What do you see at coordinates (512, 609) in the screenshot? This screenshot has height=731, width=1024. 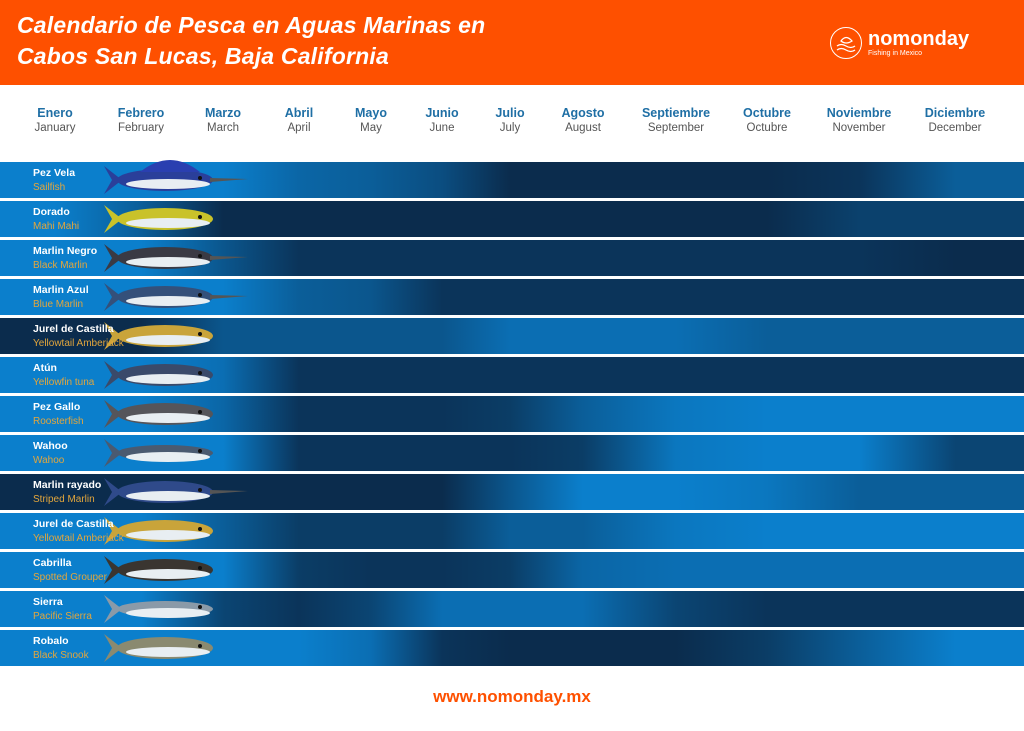 I see `species-row: Sierra Pacific Sierra` at bounding box center [512, 609].